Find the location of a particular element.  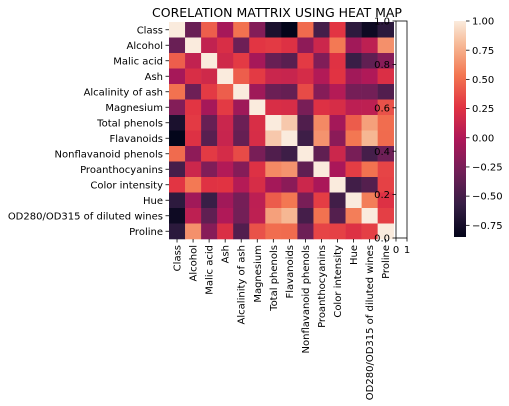

y-tick-label: Alcalinity of ash is located at coordinates (123, 92).